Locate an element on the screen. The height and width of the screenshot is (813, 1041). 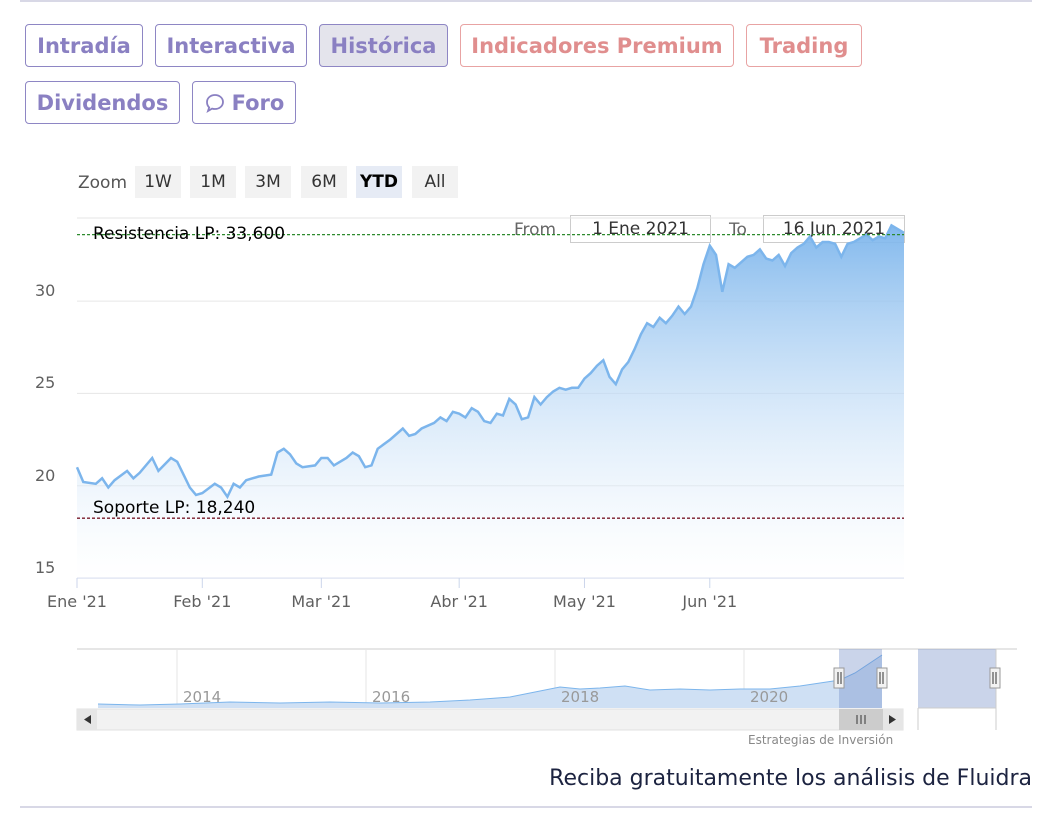
tab-dividendos: Dividendos is located at coordinates (102, 102).